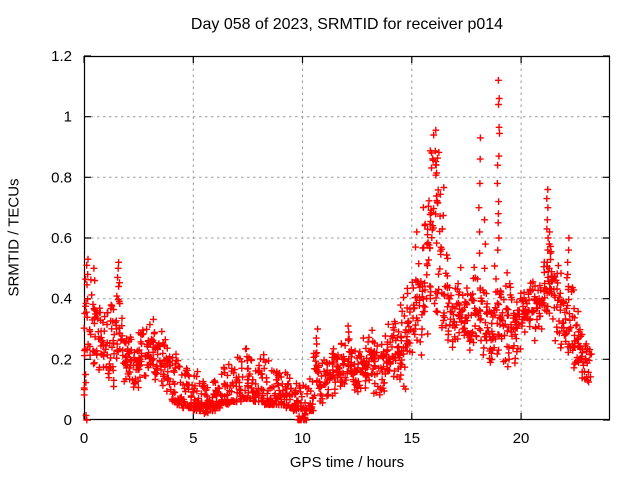 This screenshot has width=640, height=480. Describe the element at coordinates (61, 177) in the screenshot. I see `y-tick-label: 0.8` at that location.